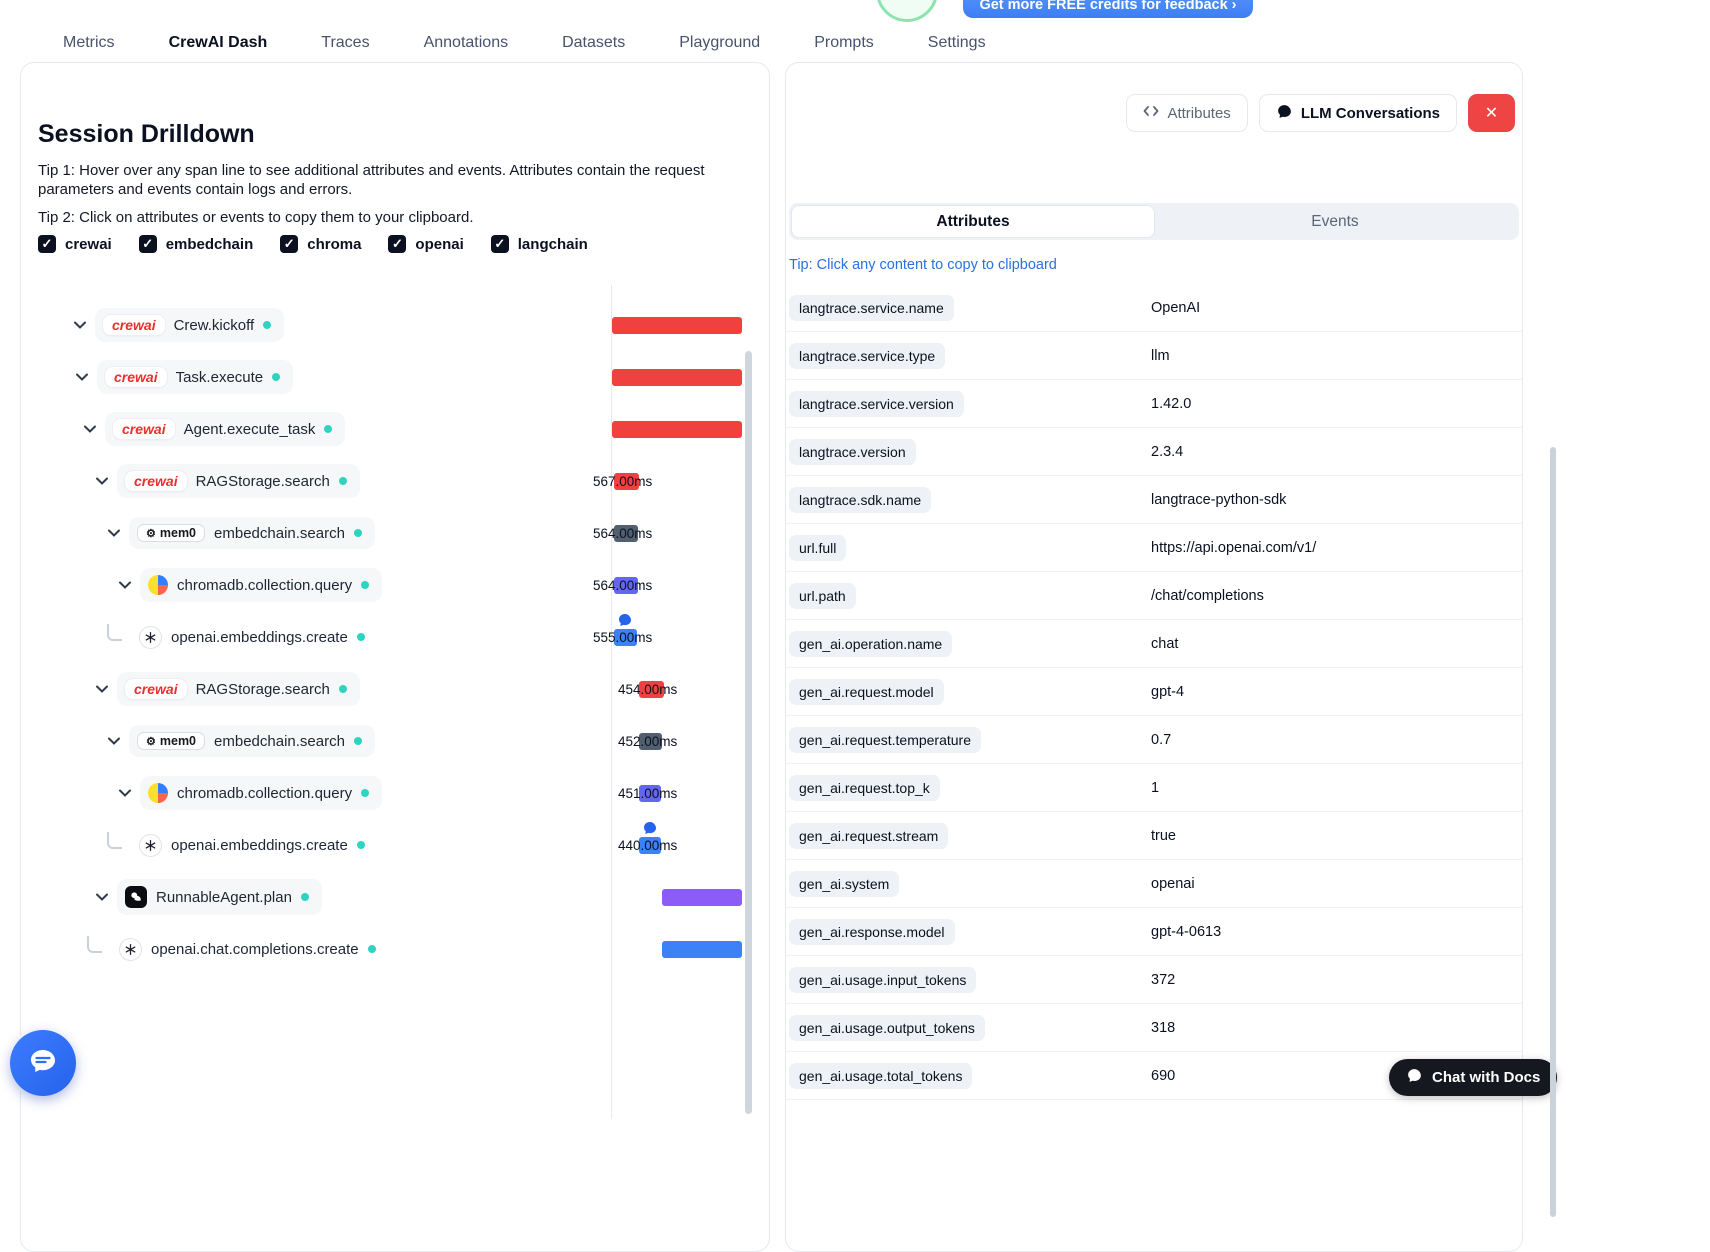 The width and height of the screenshot is (1710, 1252). Describe the element at coordinates (395, 897) in the screenshot. I see `span-row-runnableagent-plan: RunnableAgent.plan` at that location.